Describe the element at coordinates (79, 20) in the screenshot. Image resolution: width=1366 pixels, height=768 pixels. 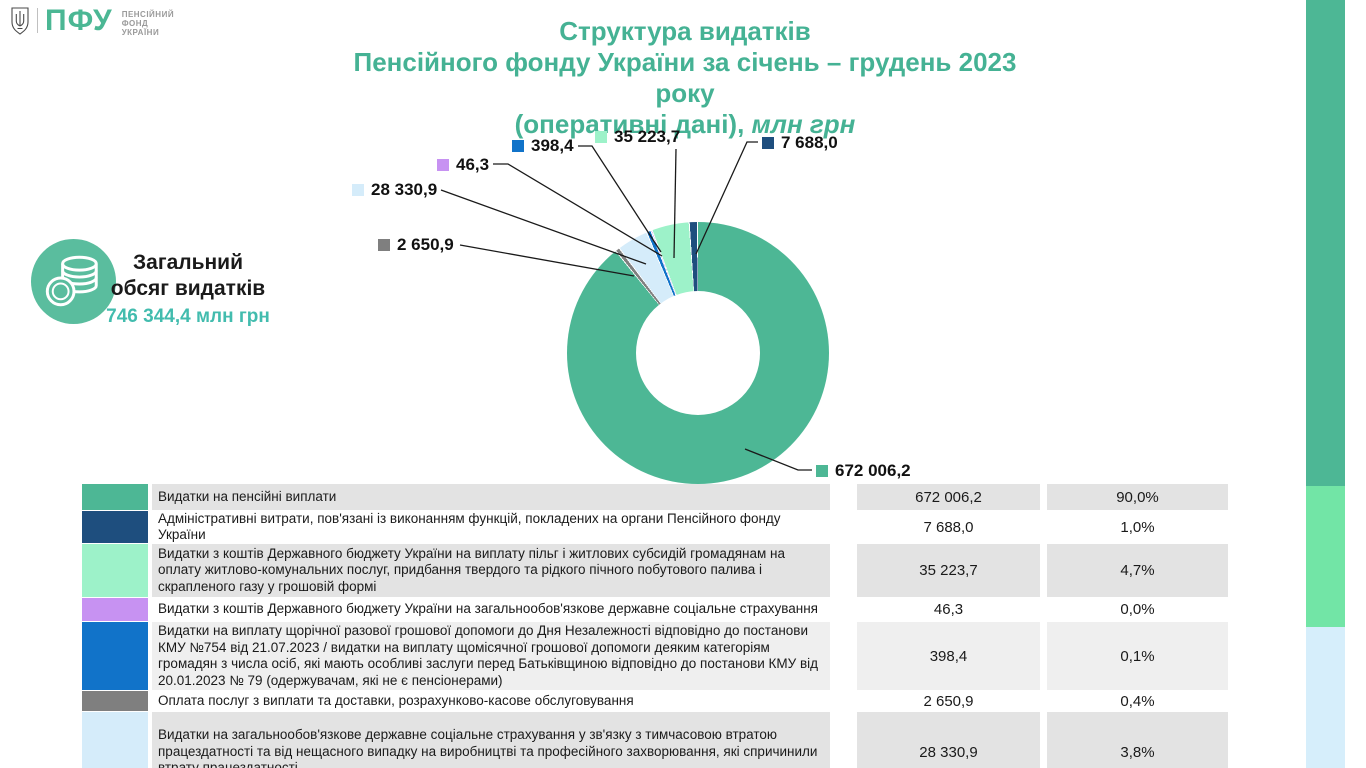
I see `logo-abbreviation: ПФУ` at that location.